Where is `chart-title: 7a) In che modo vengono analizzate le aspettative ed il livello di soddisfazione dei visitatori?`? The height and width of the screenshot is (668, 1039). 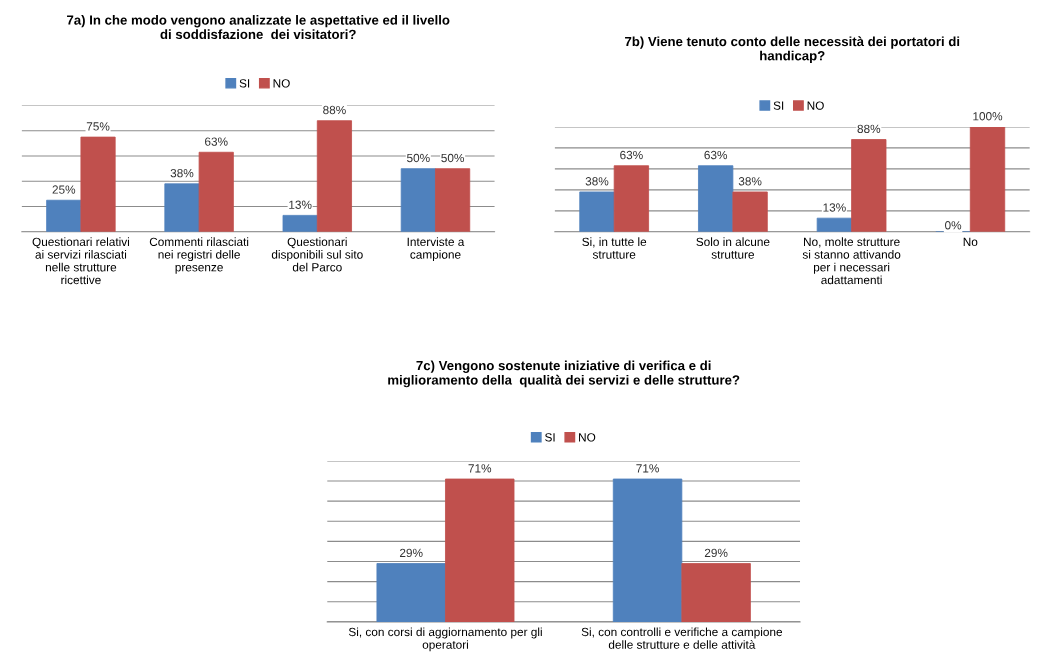
chart-title: 7a) In che modo vengono analizzate le aspettative ed il livello di soddisfazione dei visitatori? is located at coordinates (258, 27).